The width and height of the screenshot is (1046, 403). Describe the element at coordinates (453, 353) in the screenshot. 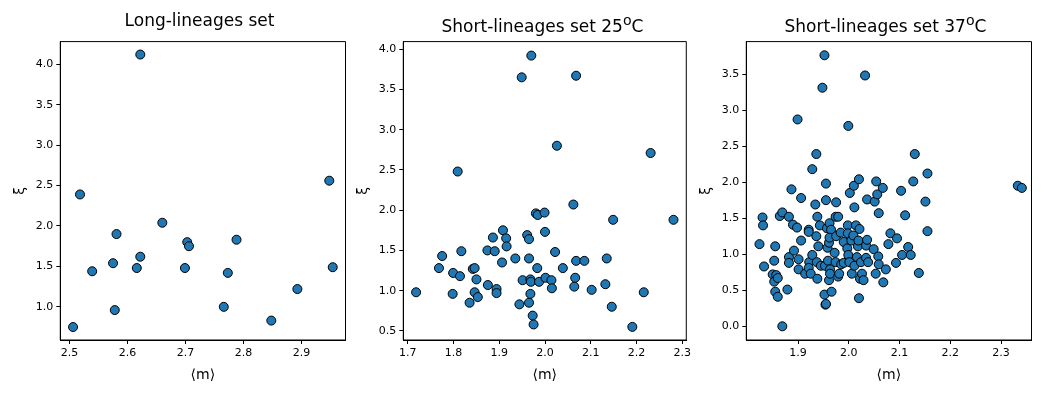

I see `x-tick-label: 1.8` at that location.